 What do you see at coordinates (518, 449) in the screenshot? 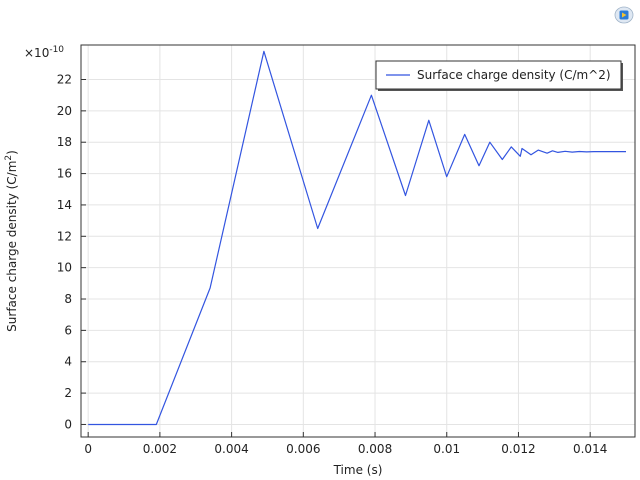
I see `x-tick-label: 0.012` at bounding box center [518, 449].